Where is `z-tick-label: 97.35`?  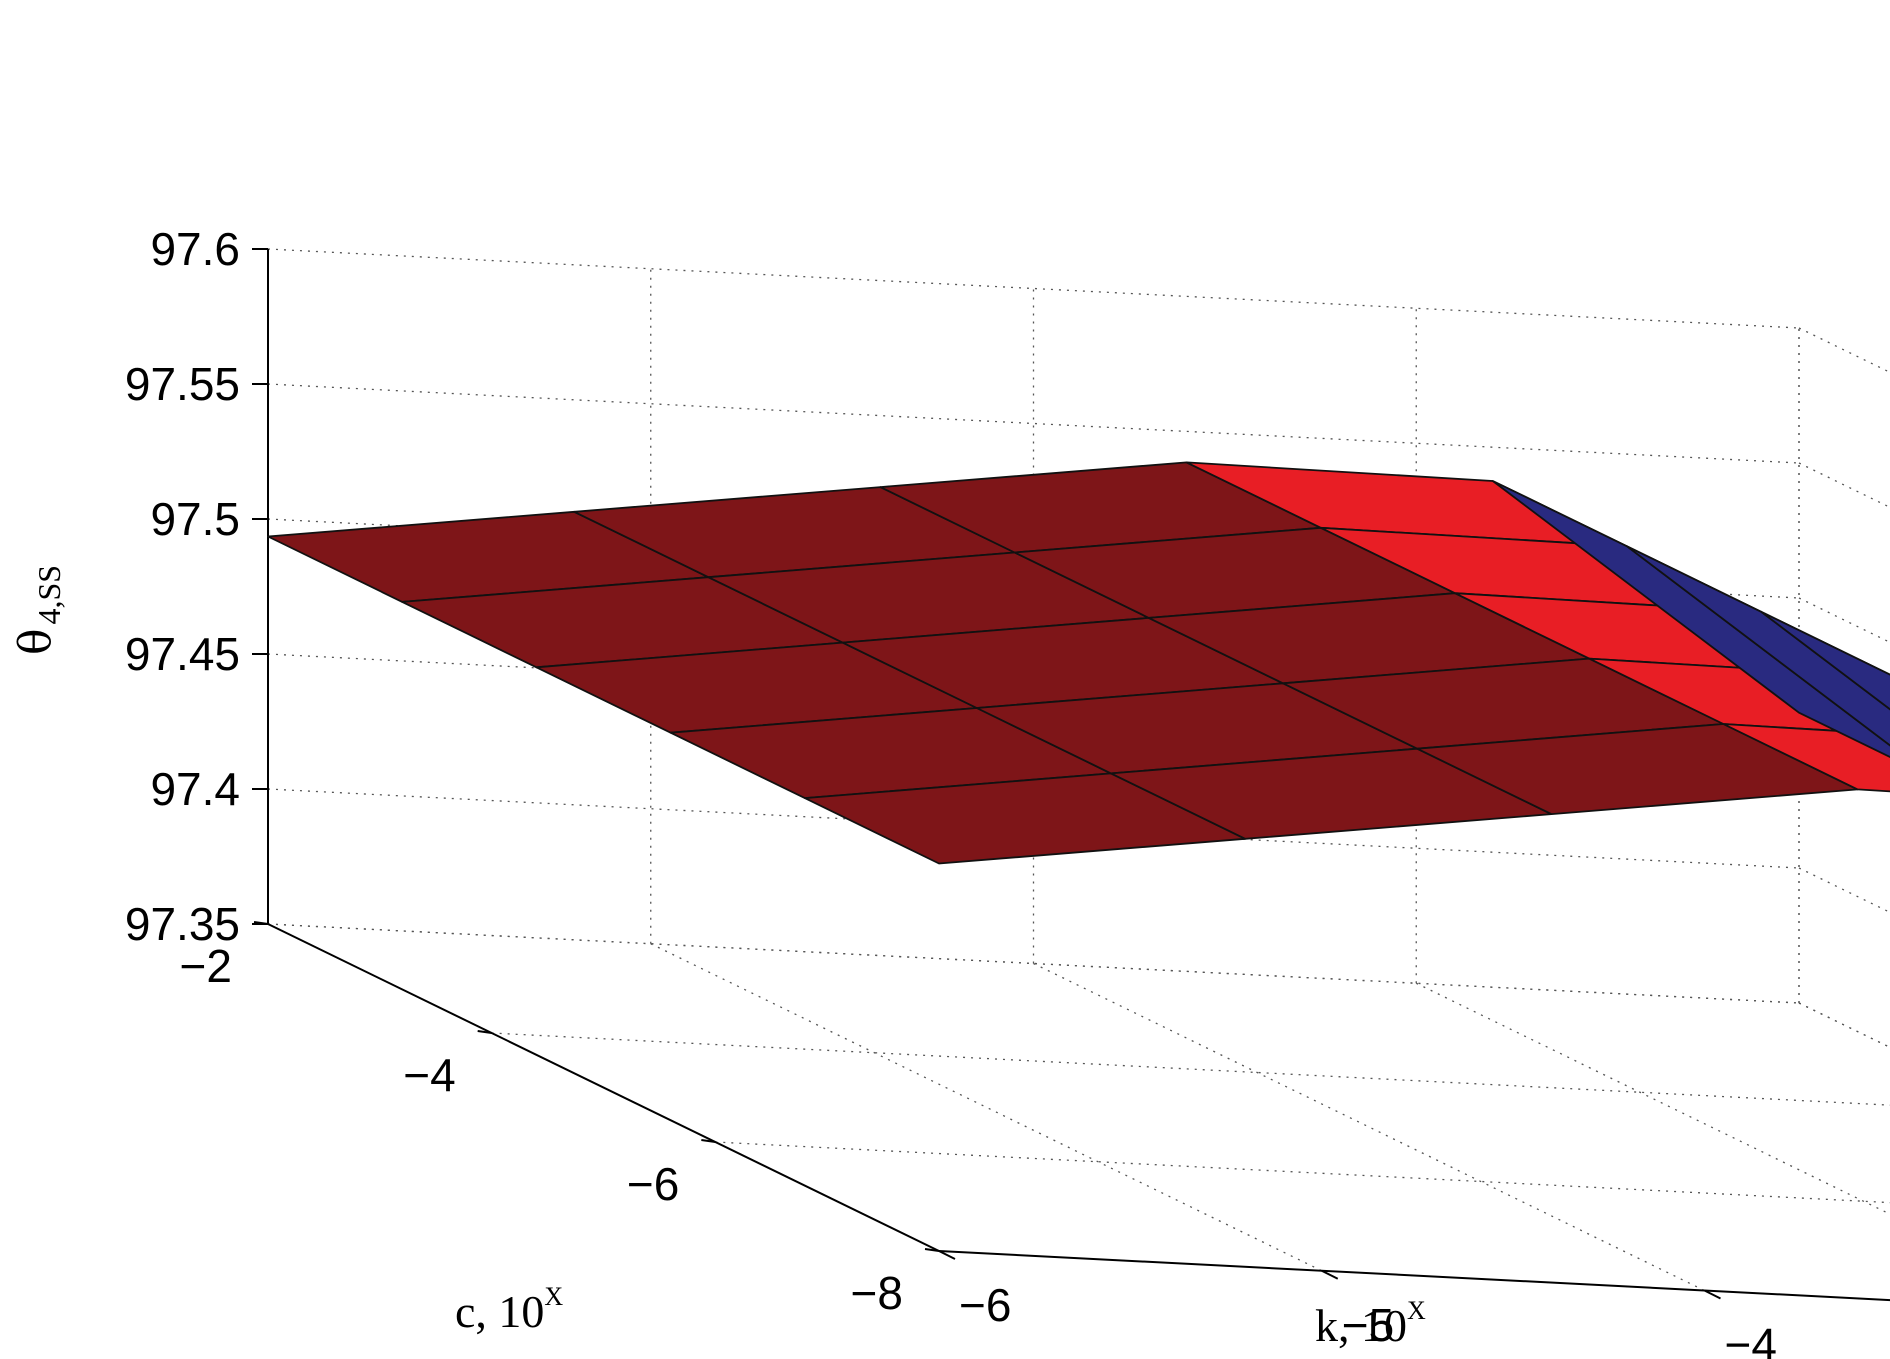
z-tick-label: 97.35 is located at coordinates (182, 924).